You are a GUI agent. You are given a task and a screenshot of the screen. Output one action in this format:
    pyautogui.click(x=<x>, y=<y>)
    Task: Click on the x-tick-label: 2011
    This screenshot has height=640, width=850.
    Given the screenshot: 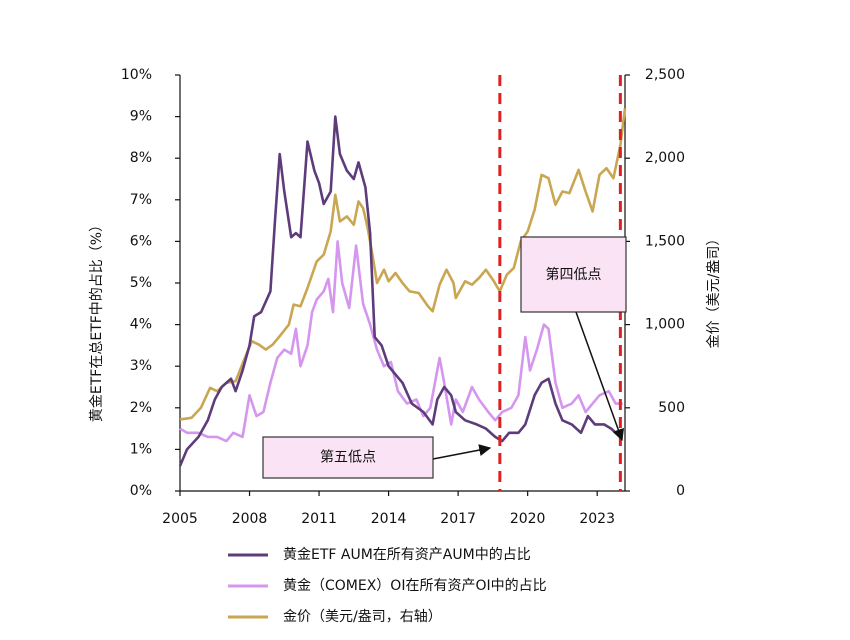 What is the action you would take?
    pyautogui.click(x=319, y=519)
    